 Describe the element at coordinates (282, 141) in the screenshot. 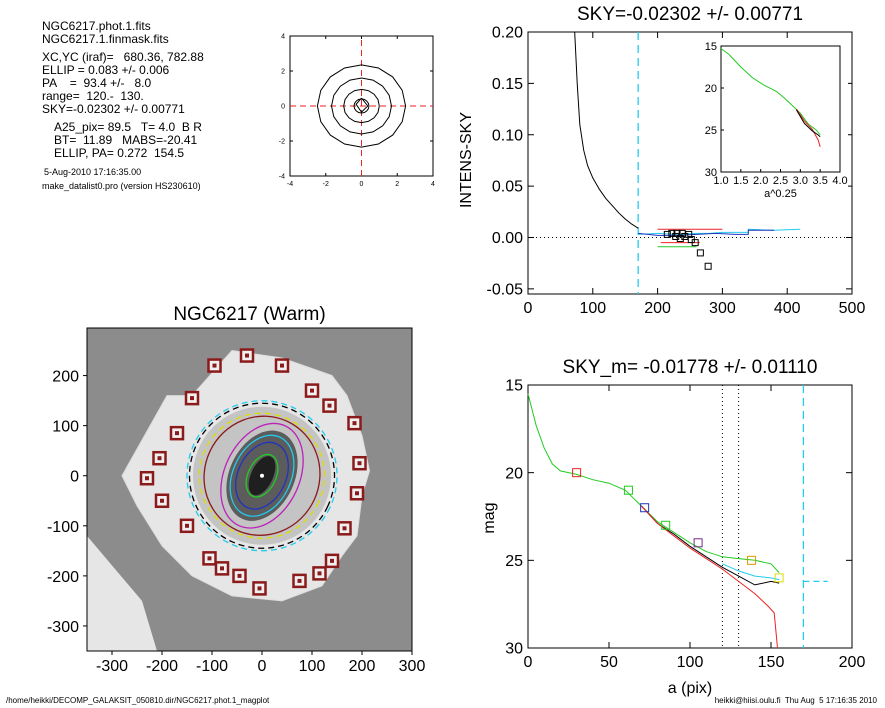

I see `contour-ytick-label: -2` at that location.